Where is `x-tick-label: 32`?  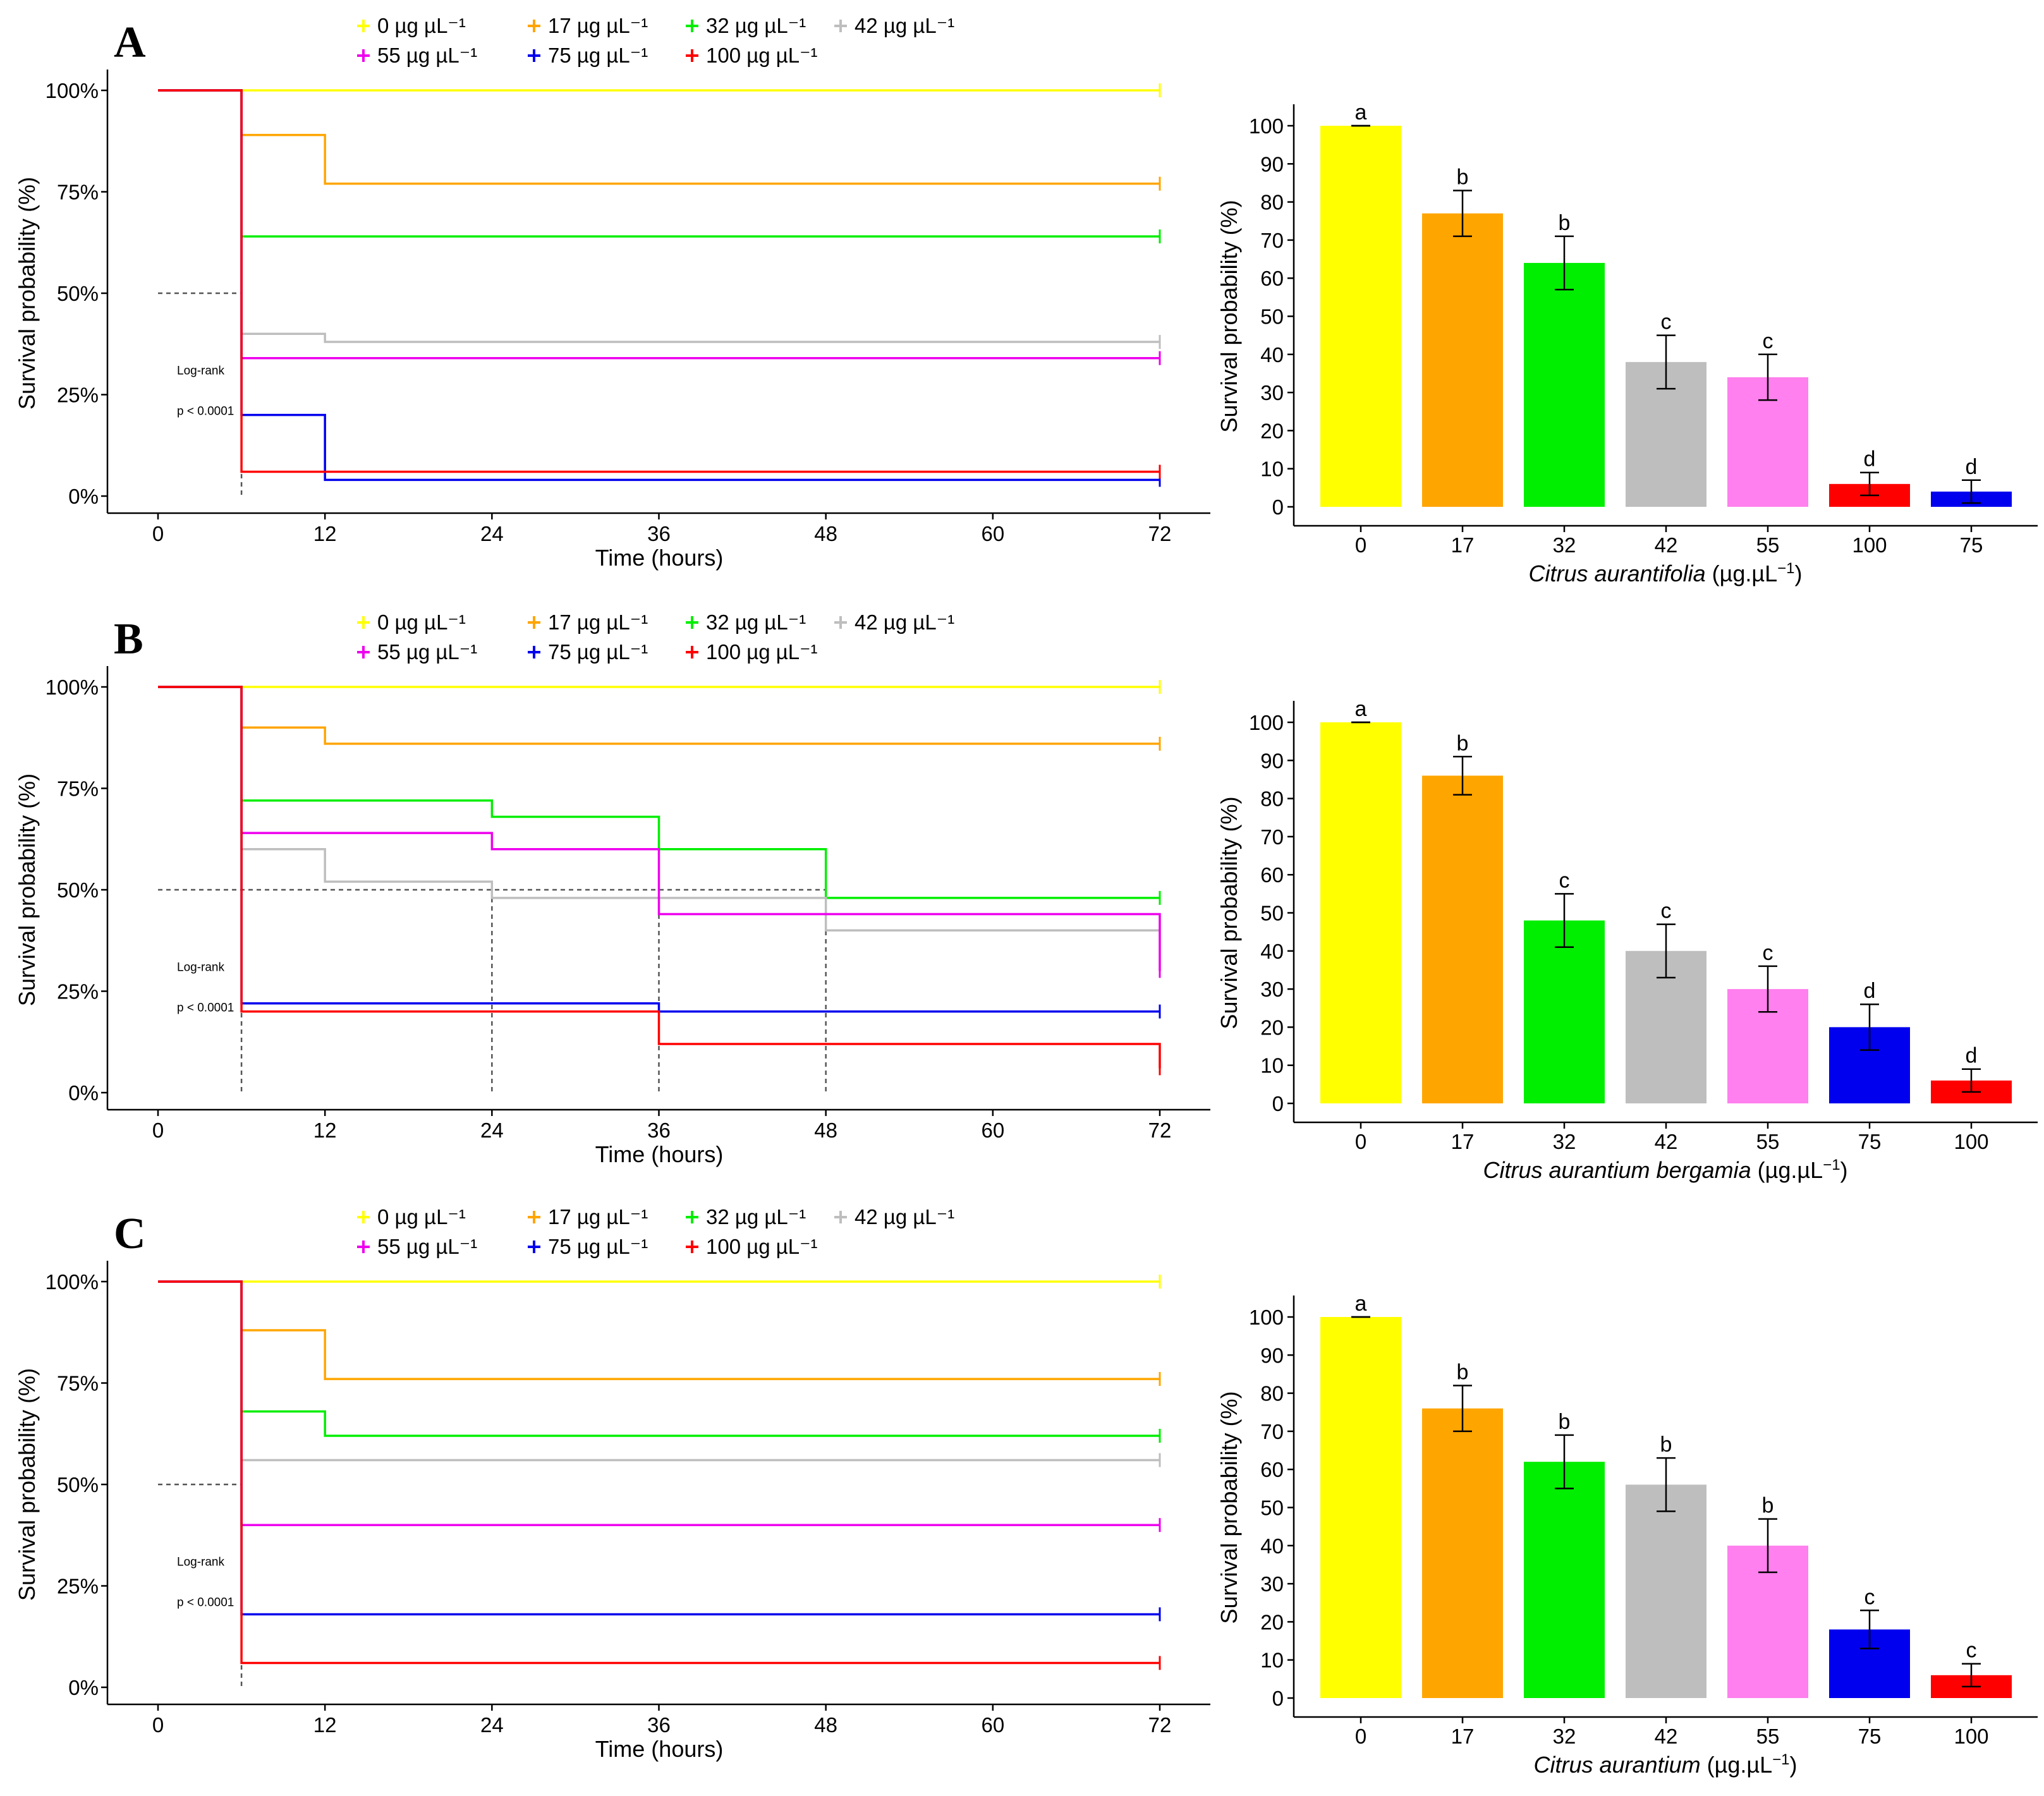 x-tick-label: 32 is located at coordinates (1564, 1141).